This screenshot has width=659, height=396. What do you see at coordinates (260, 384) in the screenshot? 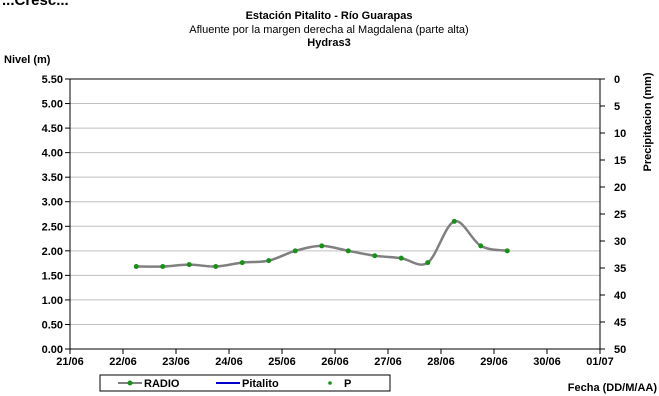
I see `legend-label: Pitalito` at bounding box center [260, 384].